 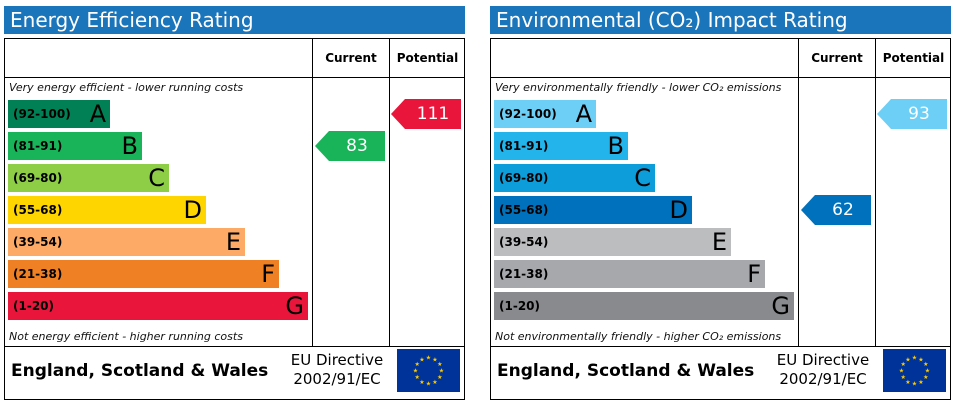 What do you see at coordinates (720, 20) in the screenshot?
I see `panel-title: Environmental (CO₂) Impact Rating` at bounding box center [720, 20].